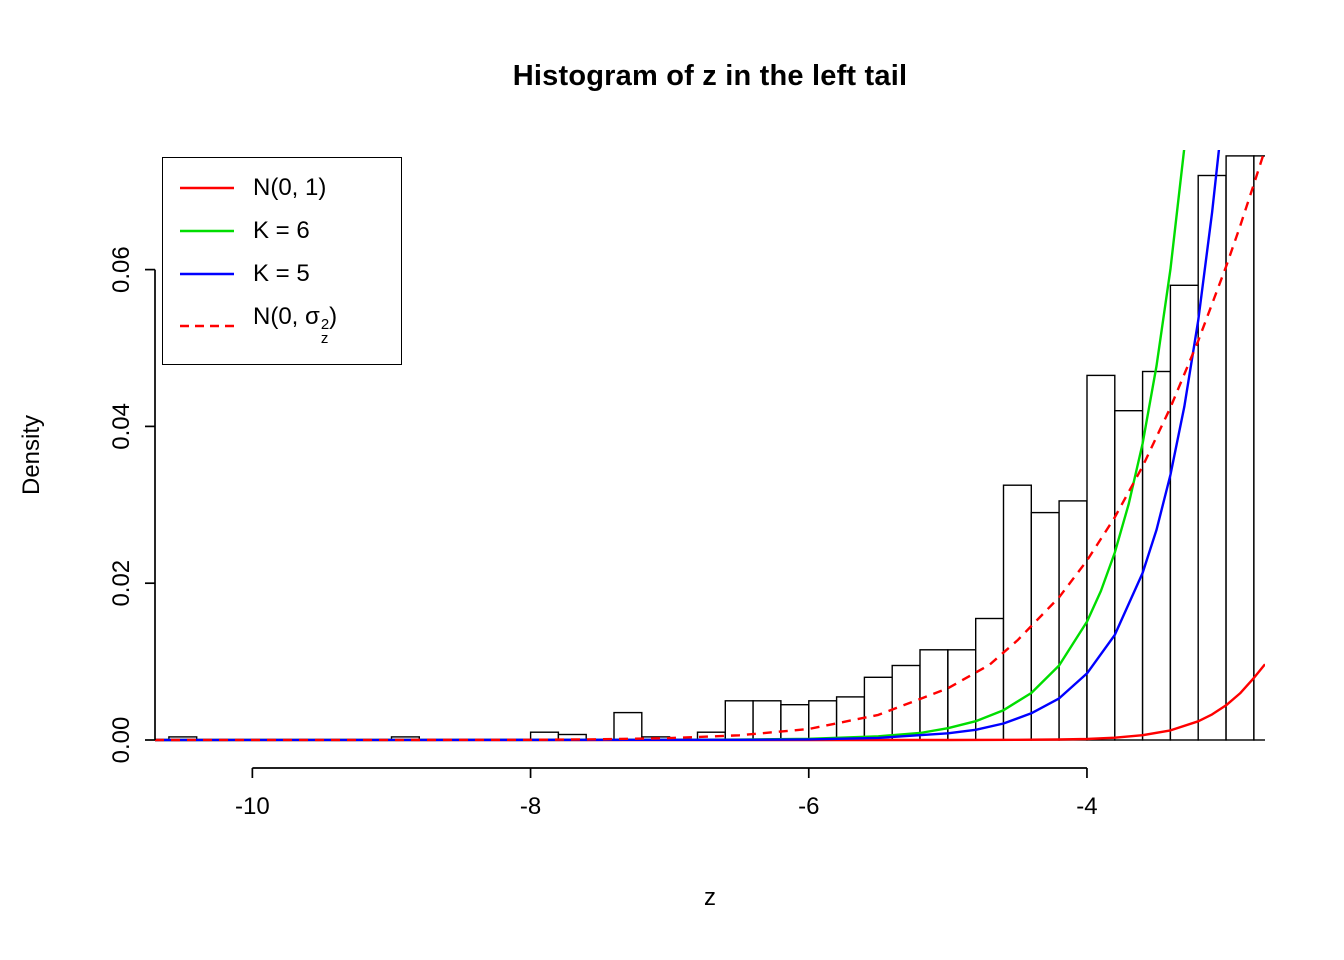  I want to click on y-tick-label: 0.04, so click(121, 426).